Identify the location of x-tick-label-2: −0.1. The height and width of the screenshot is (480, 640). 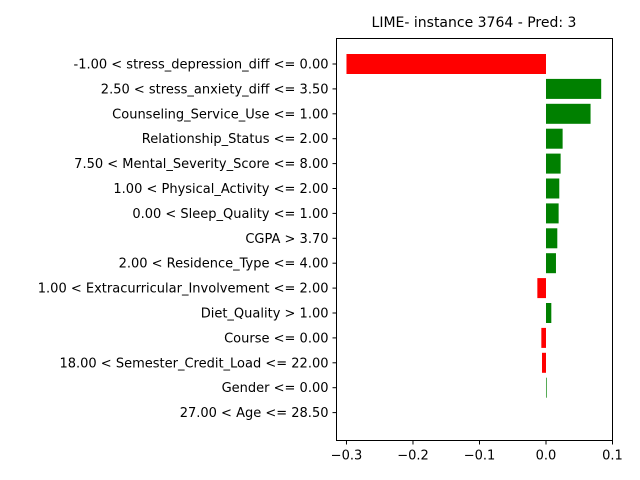
(480, 456).